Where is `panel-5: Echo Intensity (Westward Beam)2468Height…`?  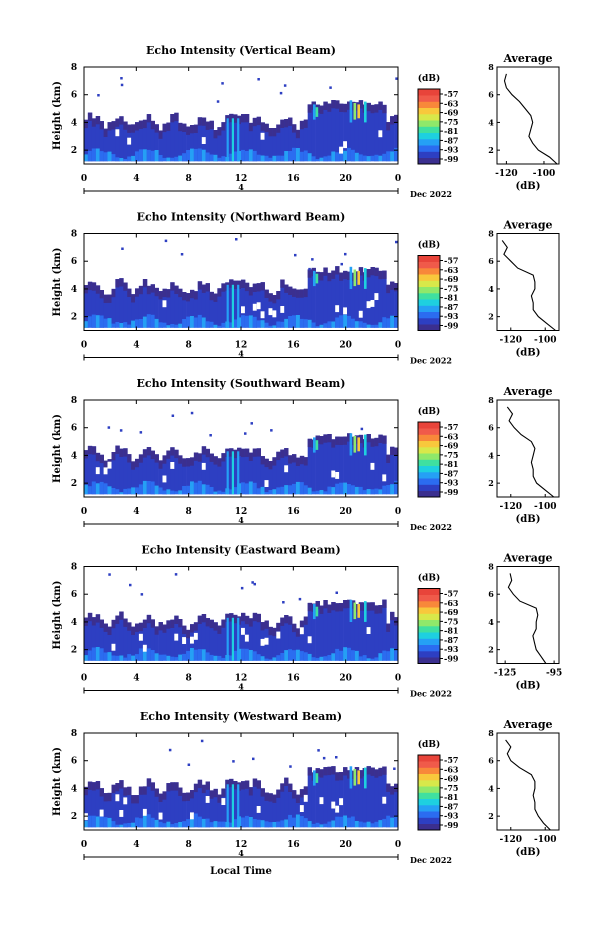
panel-5: Echo Intensity (Westward Beam)2468Height… is located at coordinates (306, 787).